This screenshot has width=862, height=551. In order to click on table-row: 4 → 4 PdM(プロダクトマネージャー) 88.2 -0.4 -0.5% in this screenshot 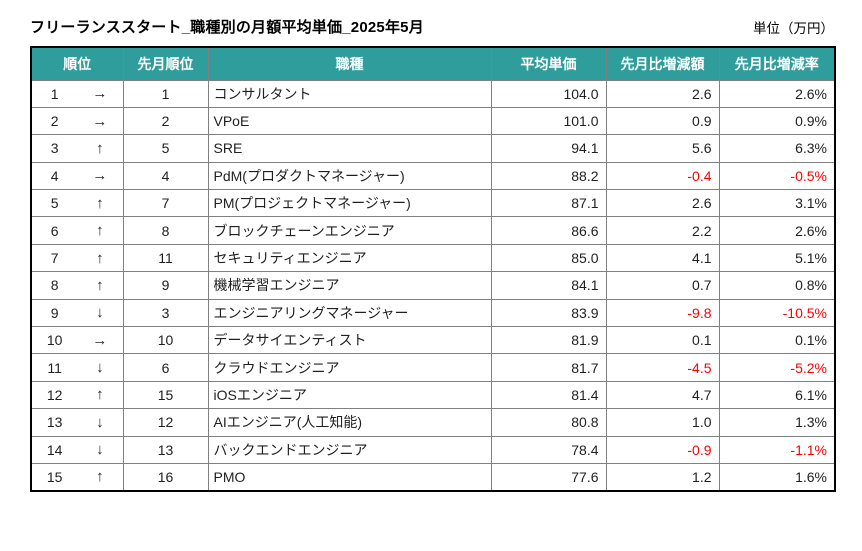, I will do `click(433, 176)`.